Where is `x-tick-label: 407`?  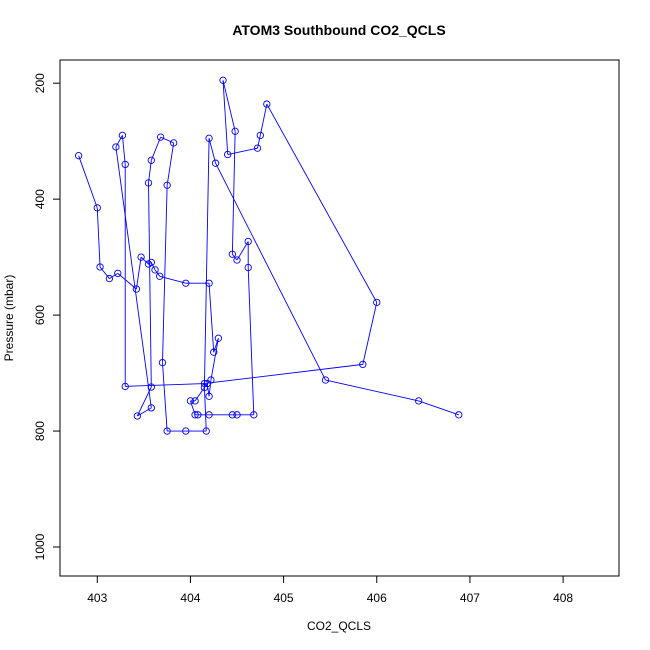
x-tick-label: 407 is located at coordinates (470, 598).